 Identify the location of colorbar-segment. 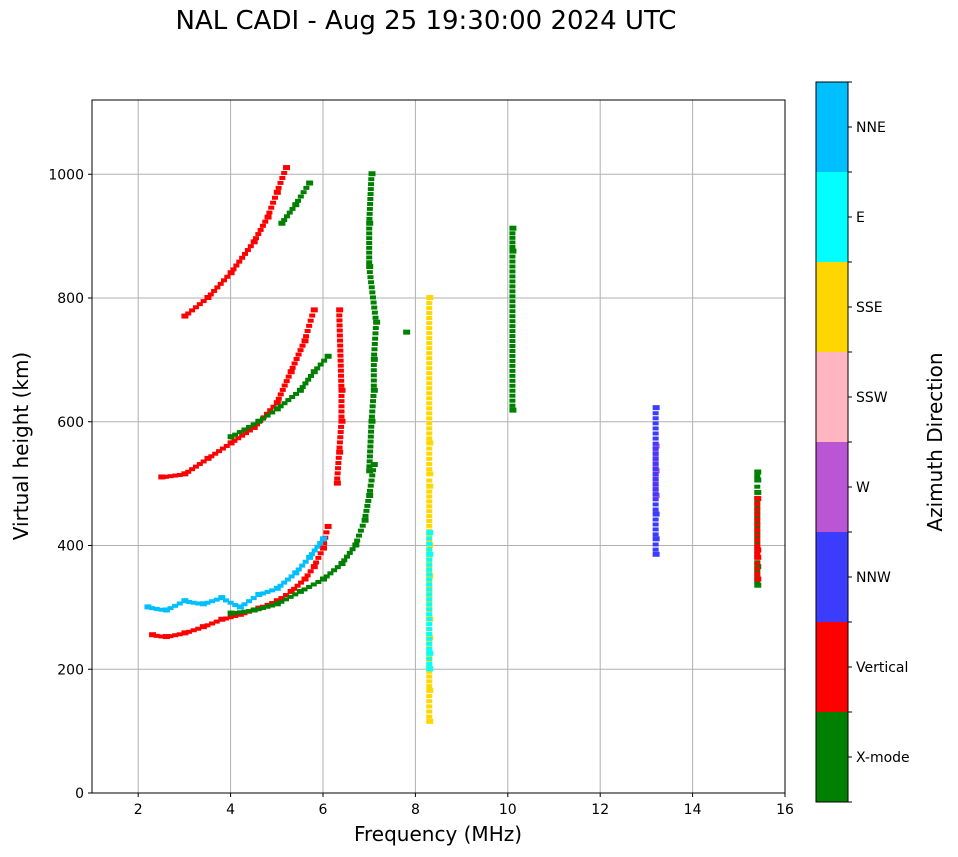
(832, 307).